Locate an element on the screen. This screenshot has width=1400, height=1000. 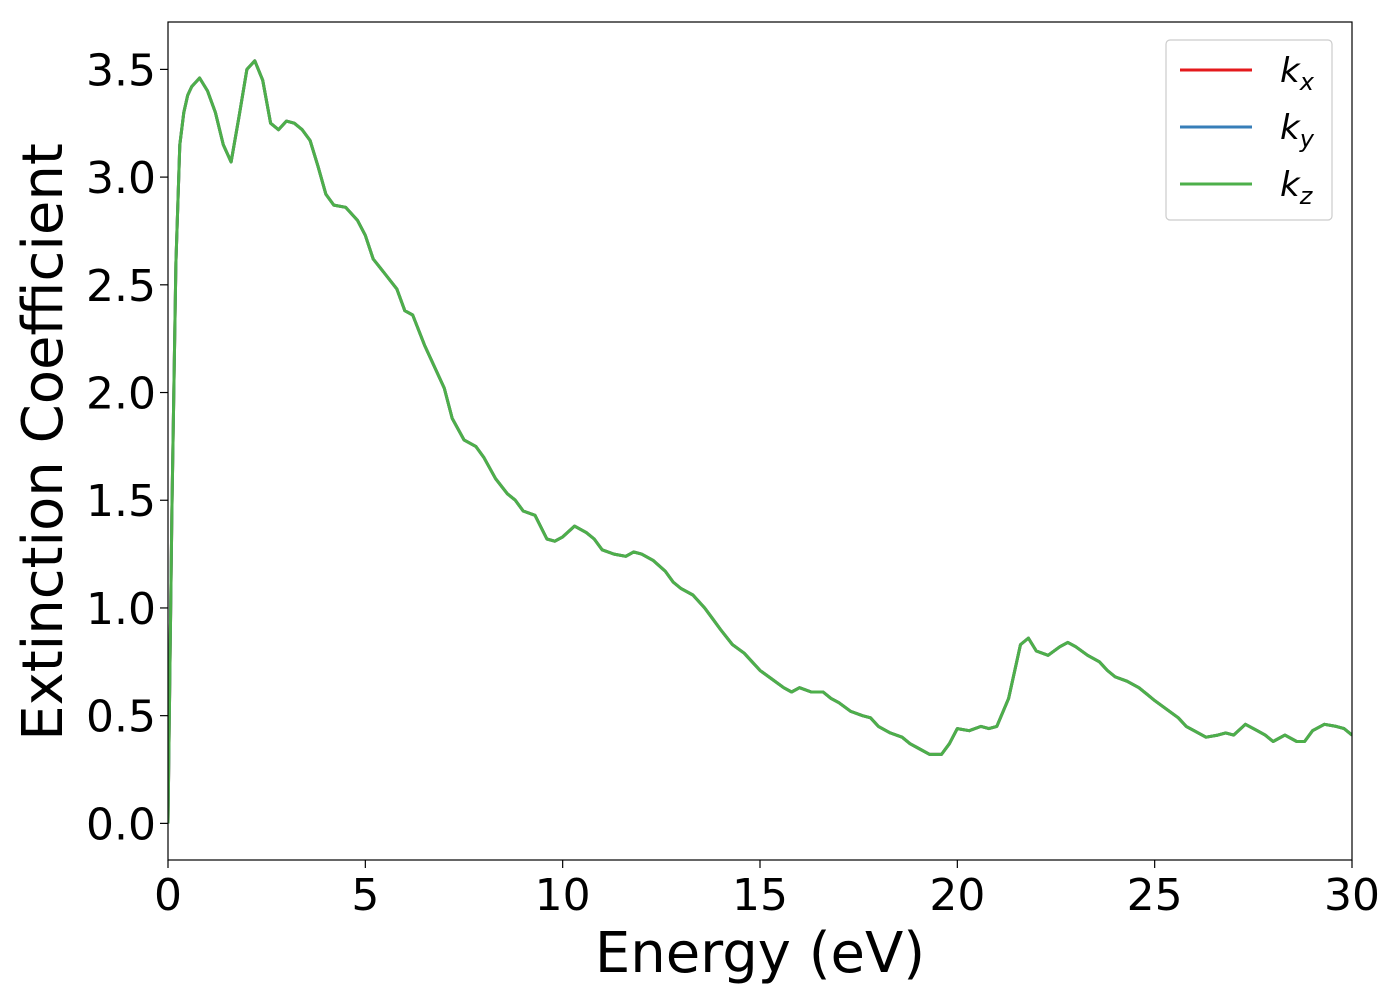
y-tick-label: 0.0 is located at coordinates (121, 824).